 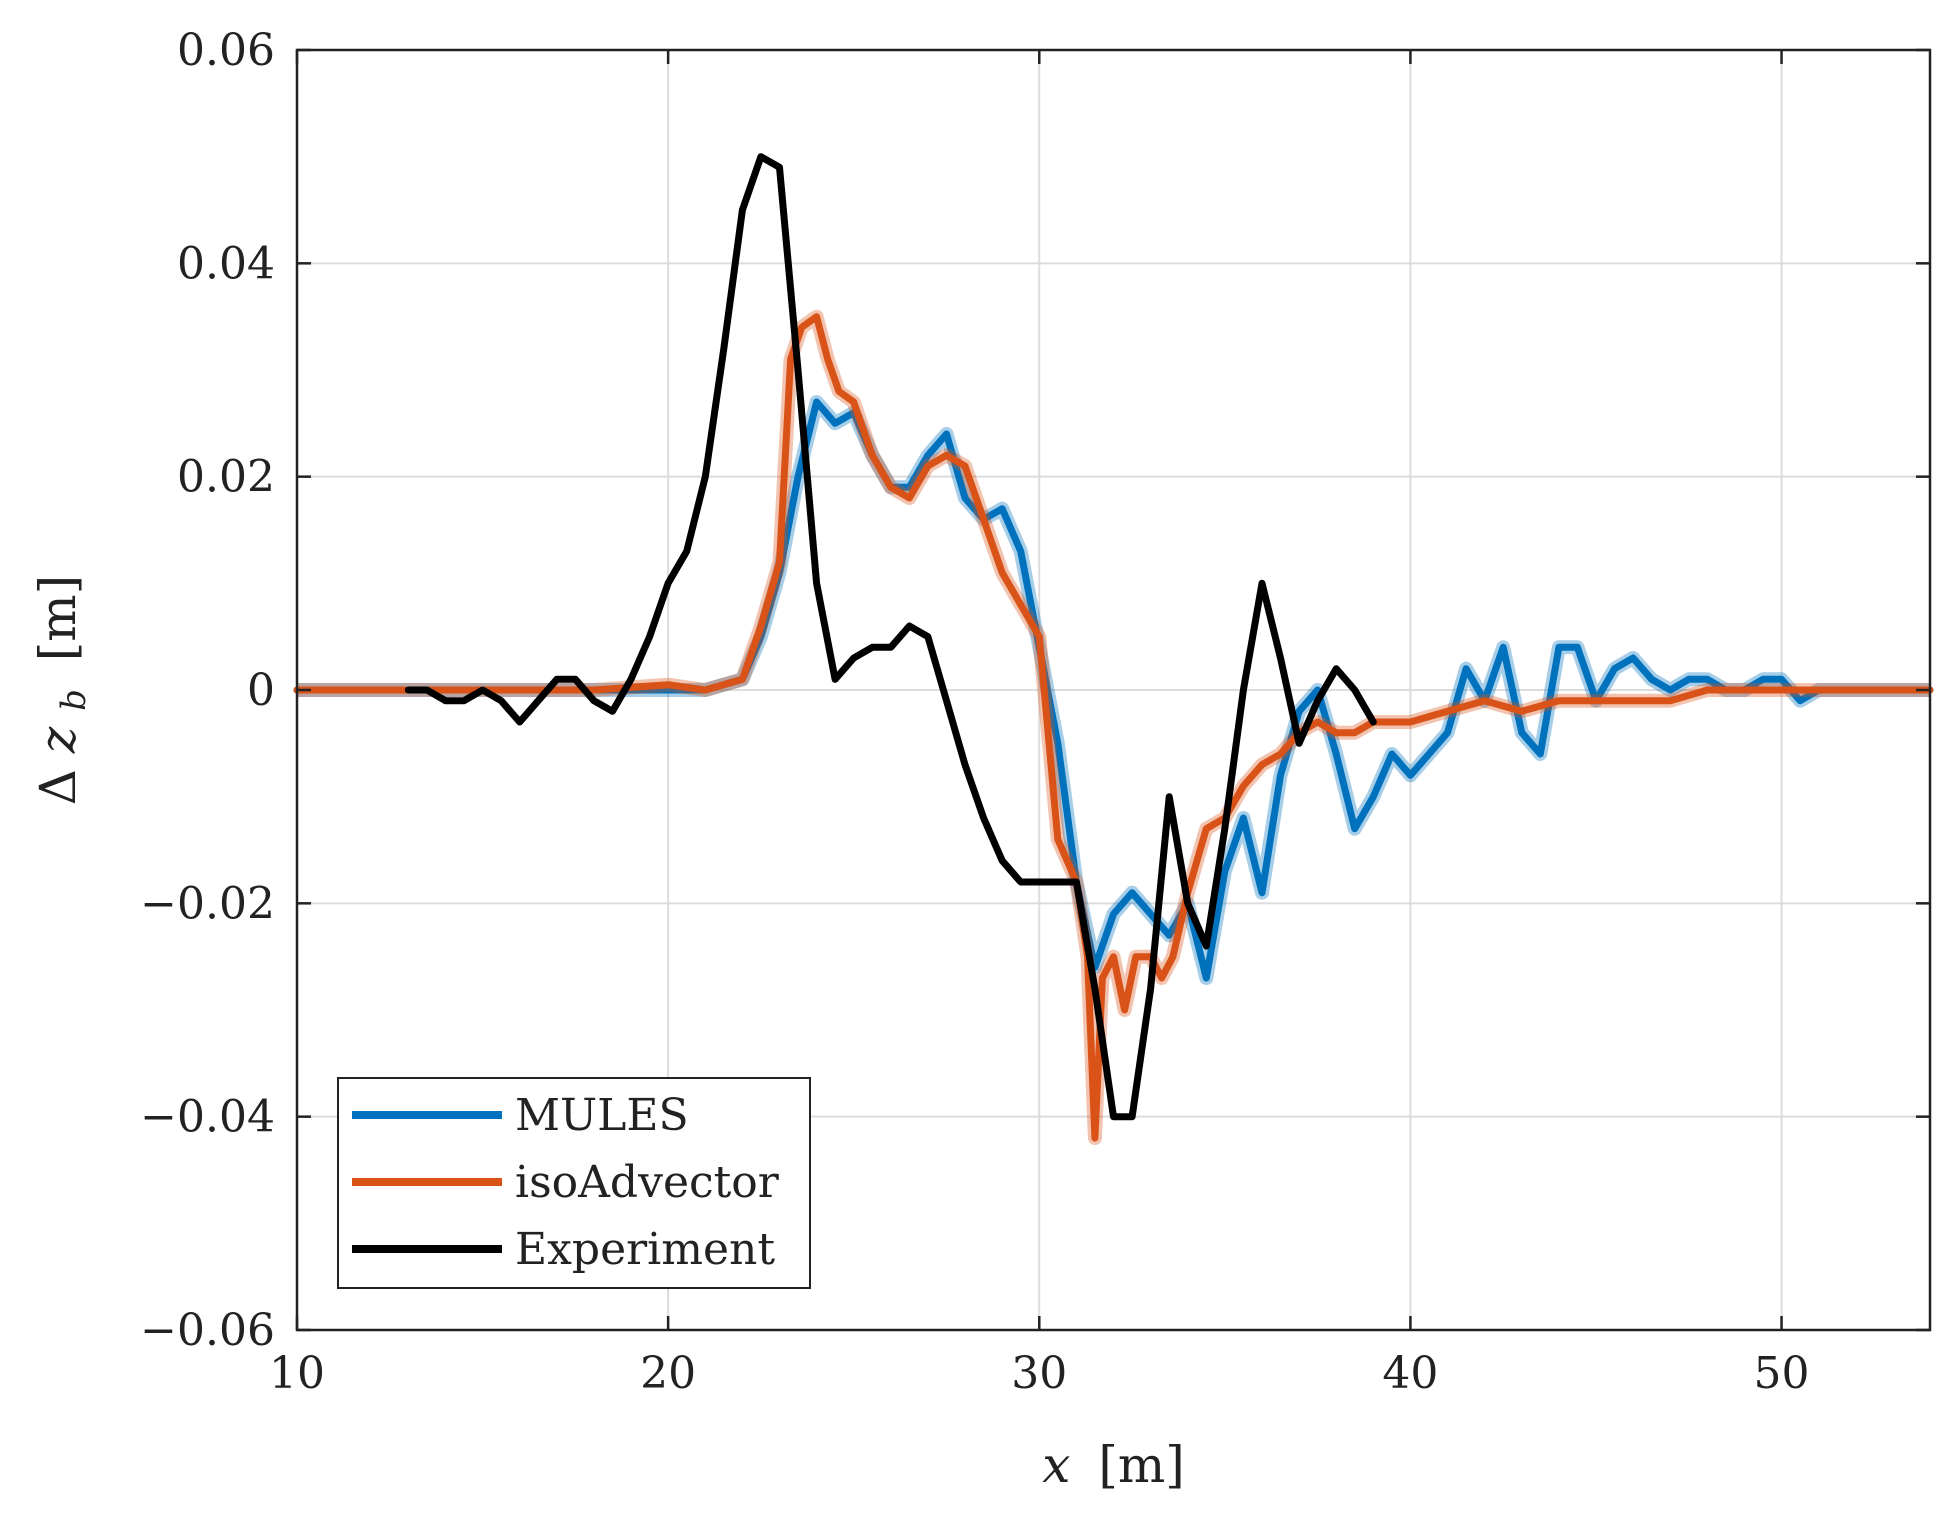 What do you see at coordinates (74, 700) in the screenshot?
I see `y-axis-sub: b` at bounding box center [74, 700].